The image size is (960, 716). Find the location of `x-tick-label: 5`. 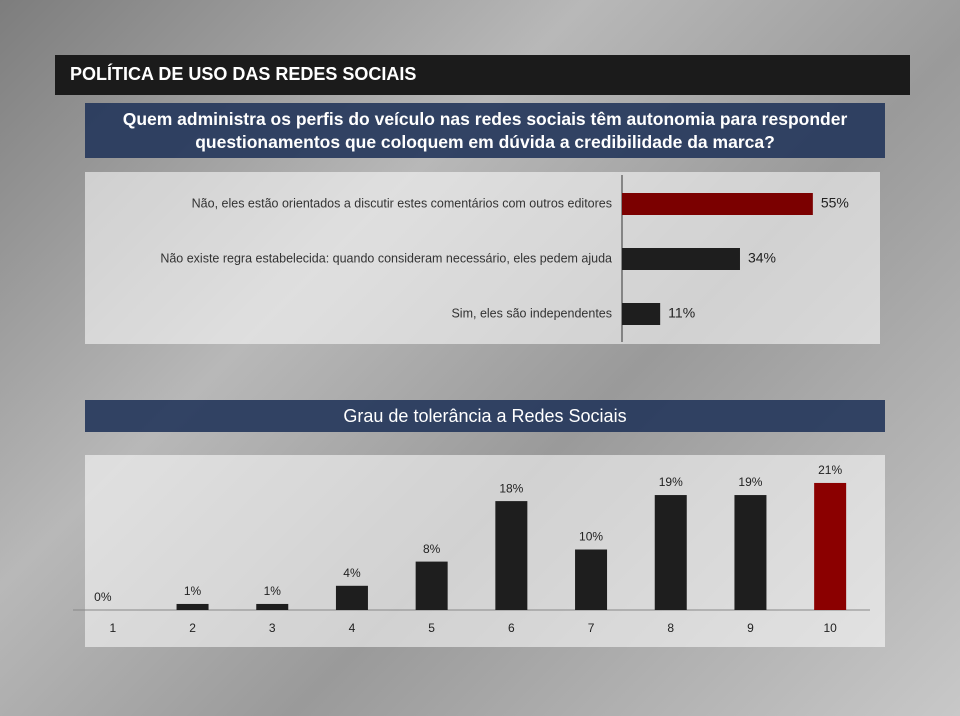

x-tick-label: 5 is located at coordinates (431, 628).